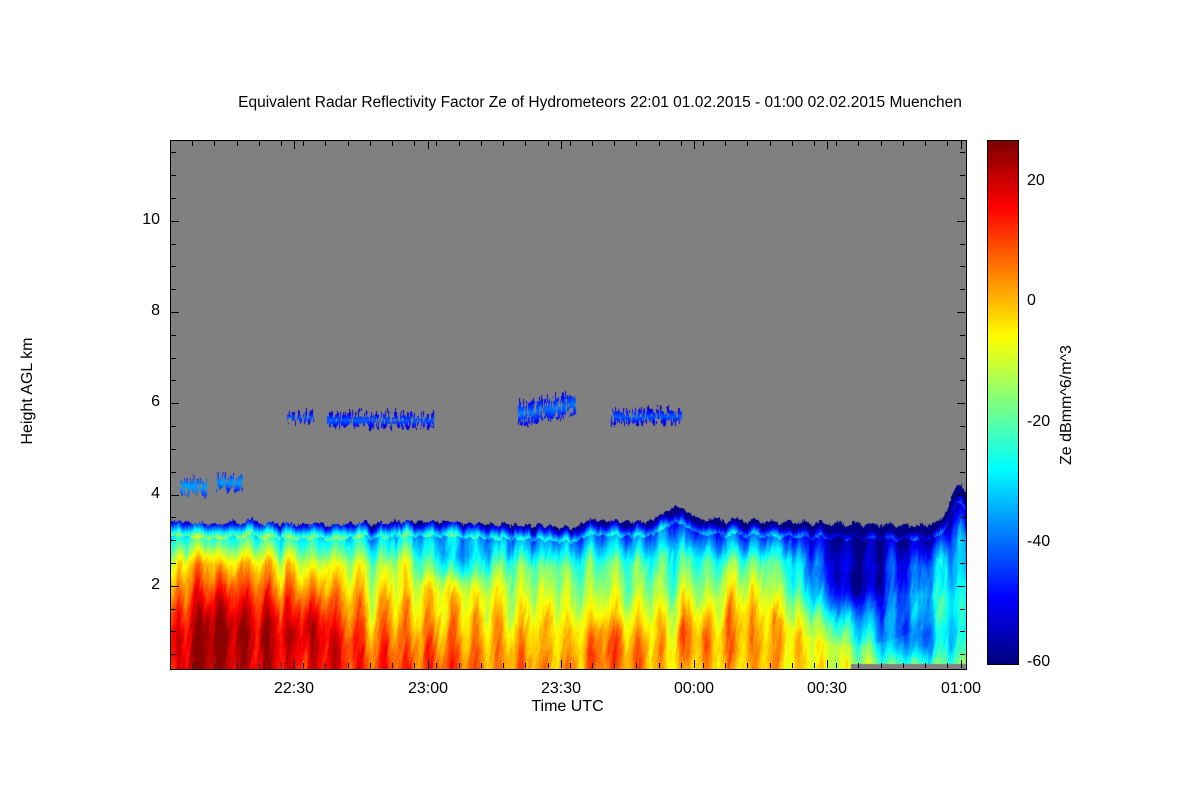 The width and height of the screenshot is (1200, 800). I want to click on x-tick-label: 23:00, so click(428, 688).